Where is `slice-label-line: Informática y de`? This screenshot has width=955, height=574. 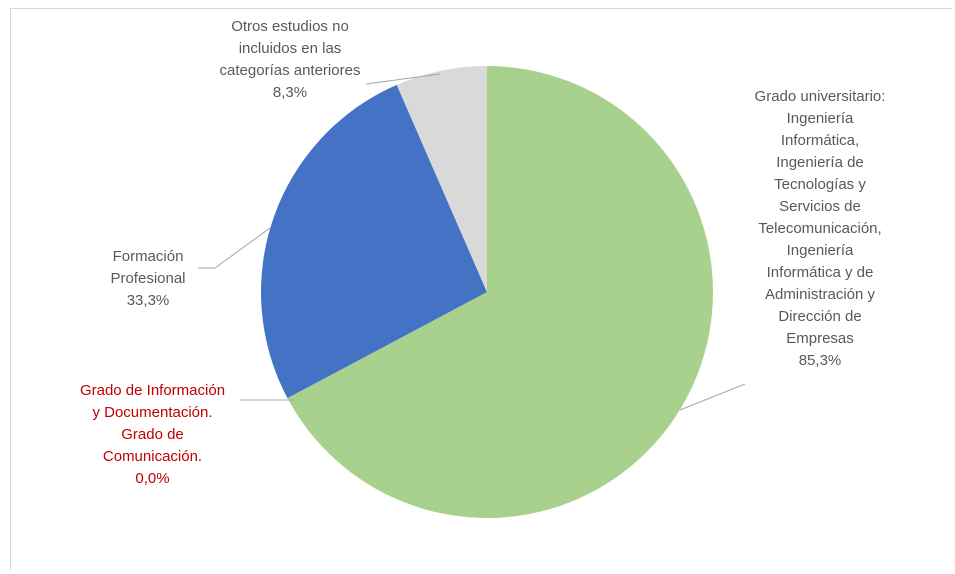
slice-label-line: Informática y de is located at coordinates (820, 272).